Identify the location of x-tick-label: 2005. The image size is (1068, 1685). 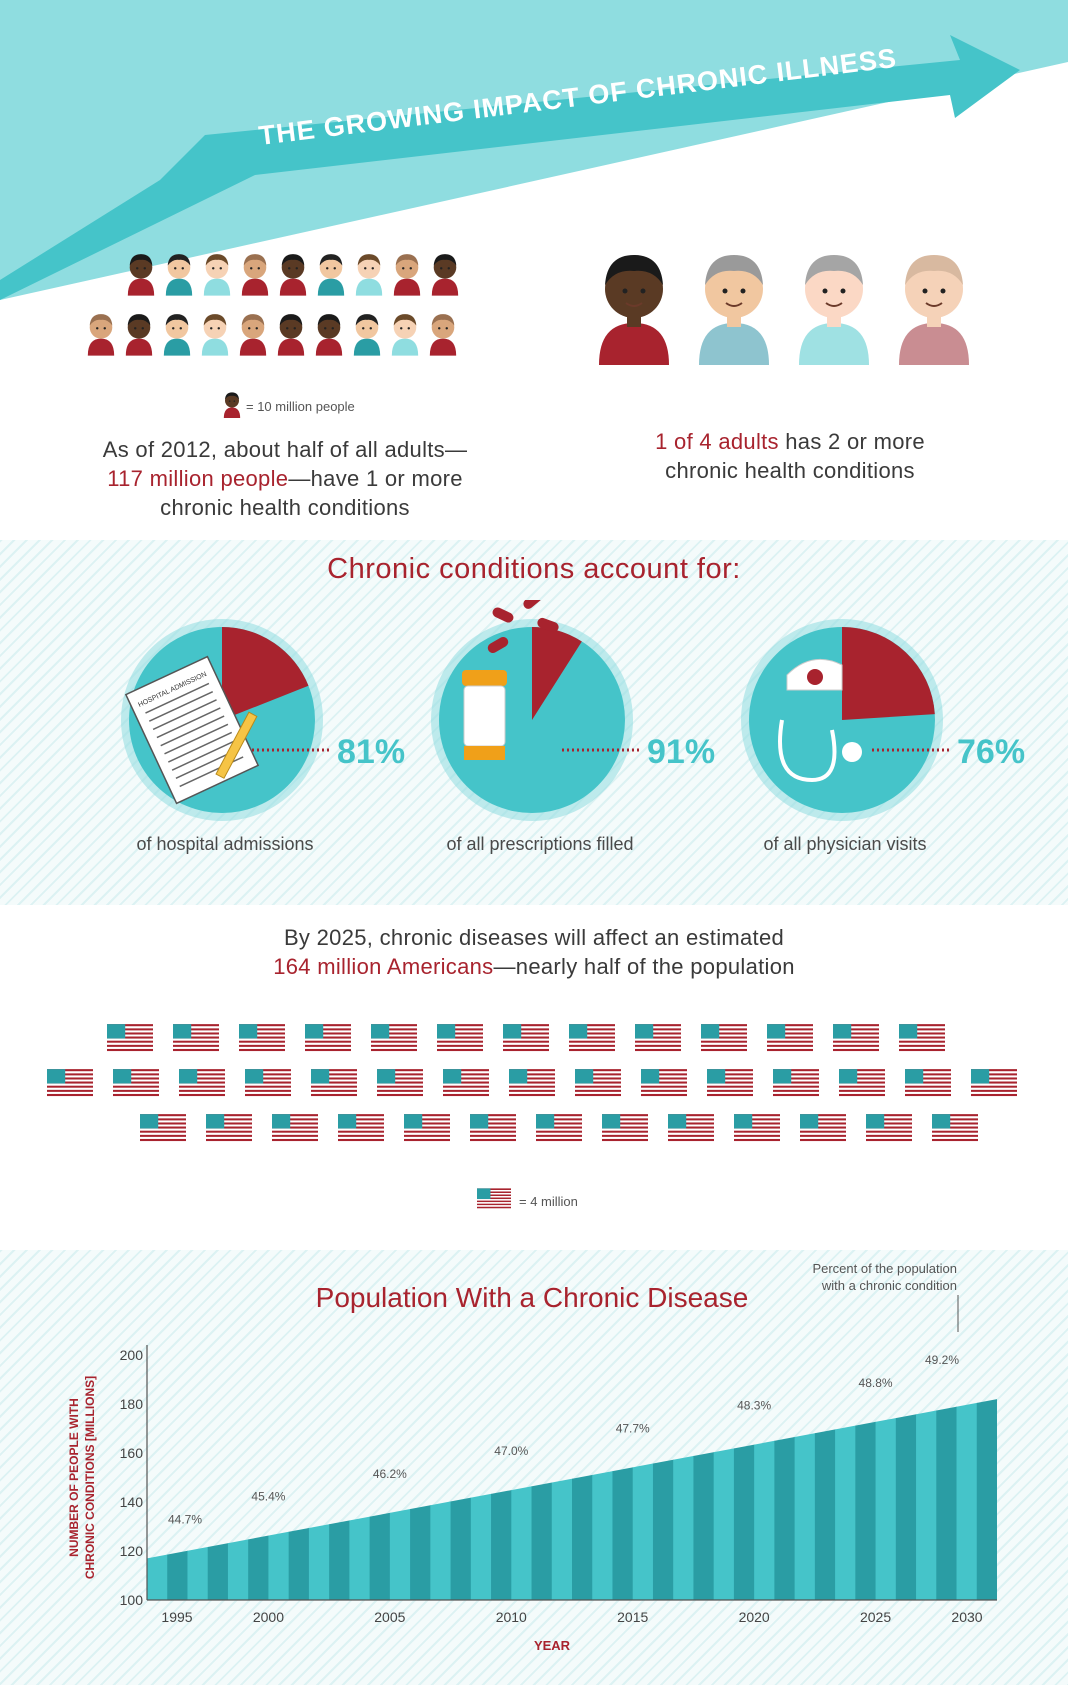
(389, 1617).